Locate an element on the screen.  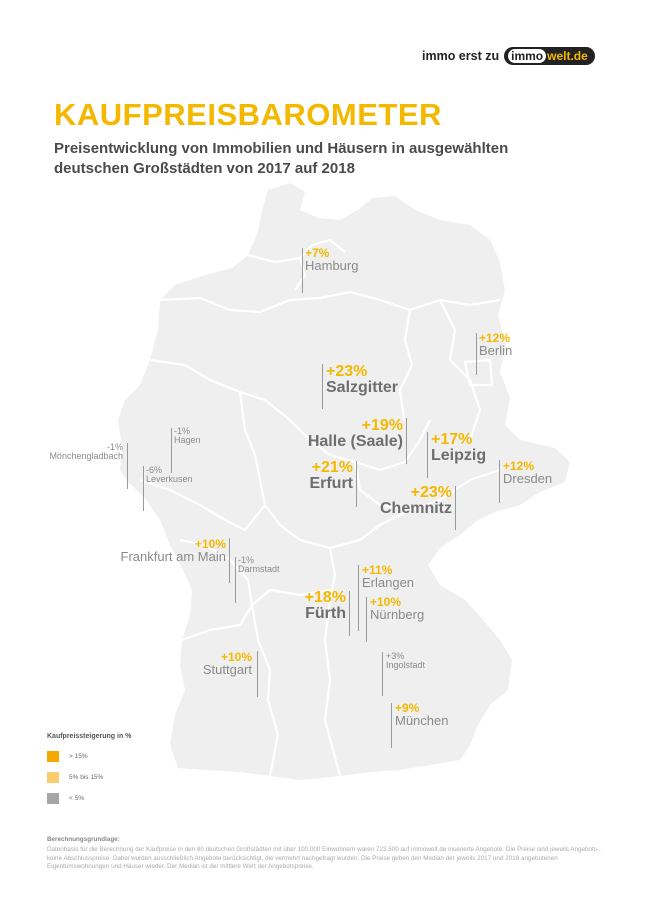
city-pct: +17% is located at coordinates (452, 439).